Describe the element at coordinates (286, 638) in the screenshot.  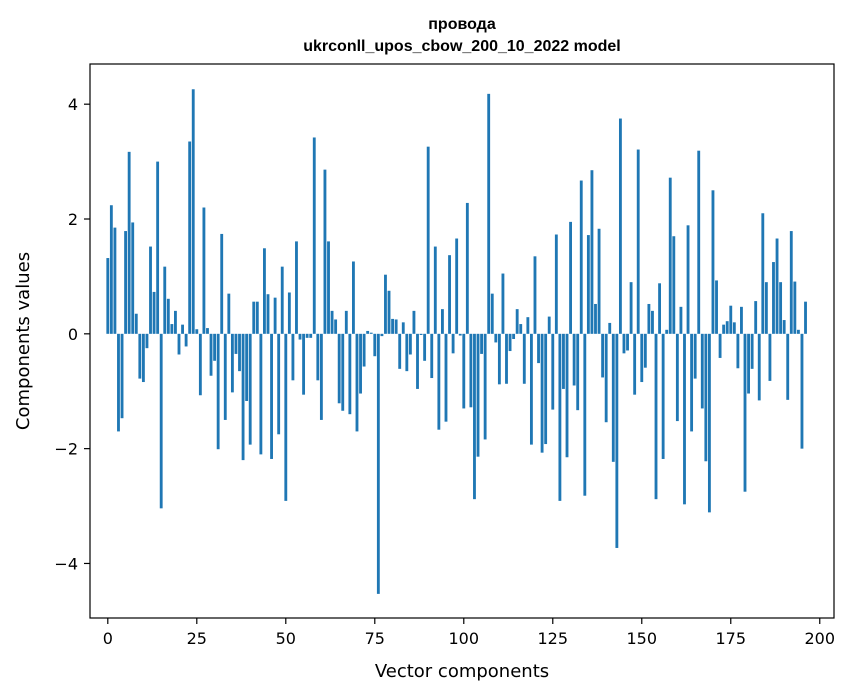
I see `x-tick-label: 50` at that location.